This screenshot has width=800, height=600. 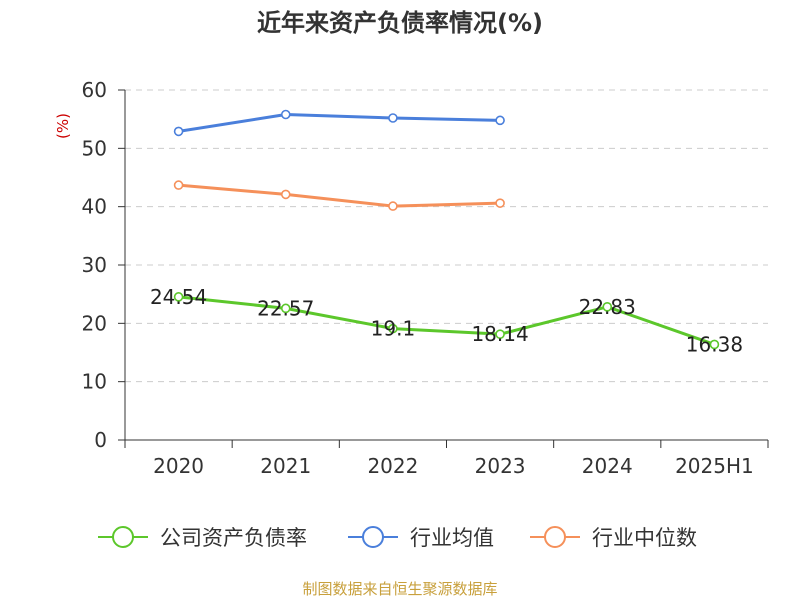 I want to click on y-axis-unit-label: (%), so click(x=63, y=126).